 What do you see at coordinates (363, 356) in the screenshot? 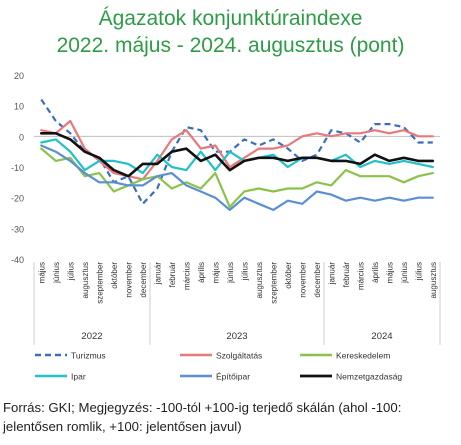
I see `legend-label: Kereskedelem` at bounding box center [363, 356].